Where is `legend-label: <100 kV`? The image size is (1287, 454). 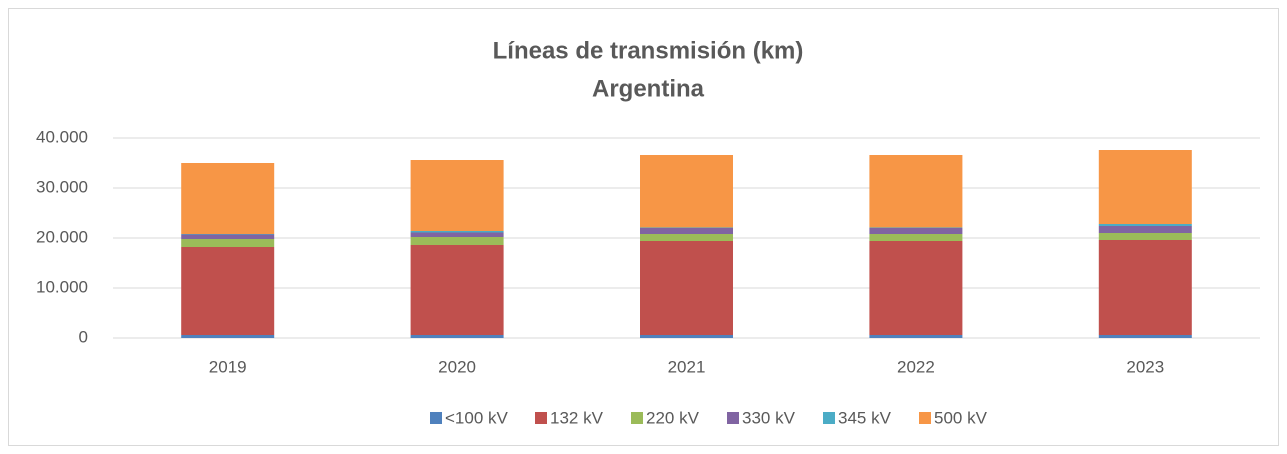
legend-label: <100 kV is located at coordinates (477, 417).